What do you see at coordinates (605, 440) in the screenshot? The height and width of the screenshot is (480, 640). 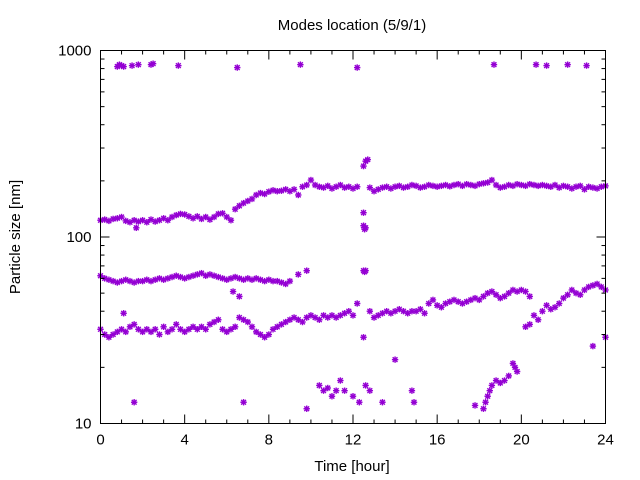 I see `x-tick-label: 24` at bounding box center [605, 440].